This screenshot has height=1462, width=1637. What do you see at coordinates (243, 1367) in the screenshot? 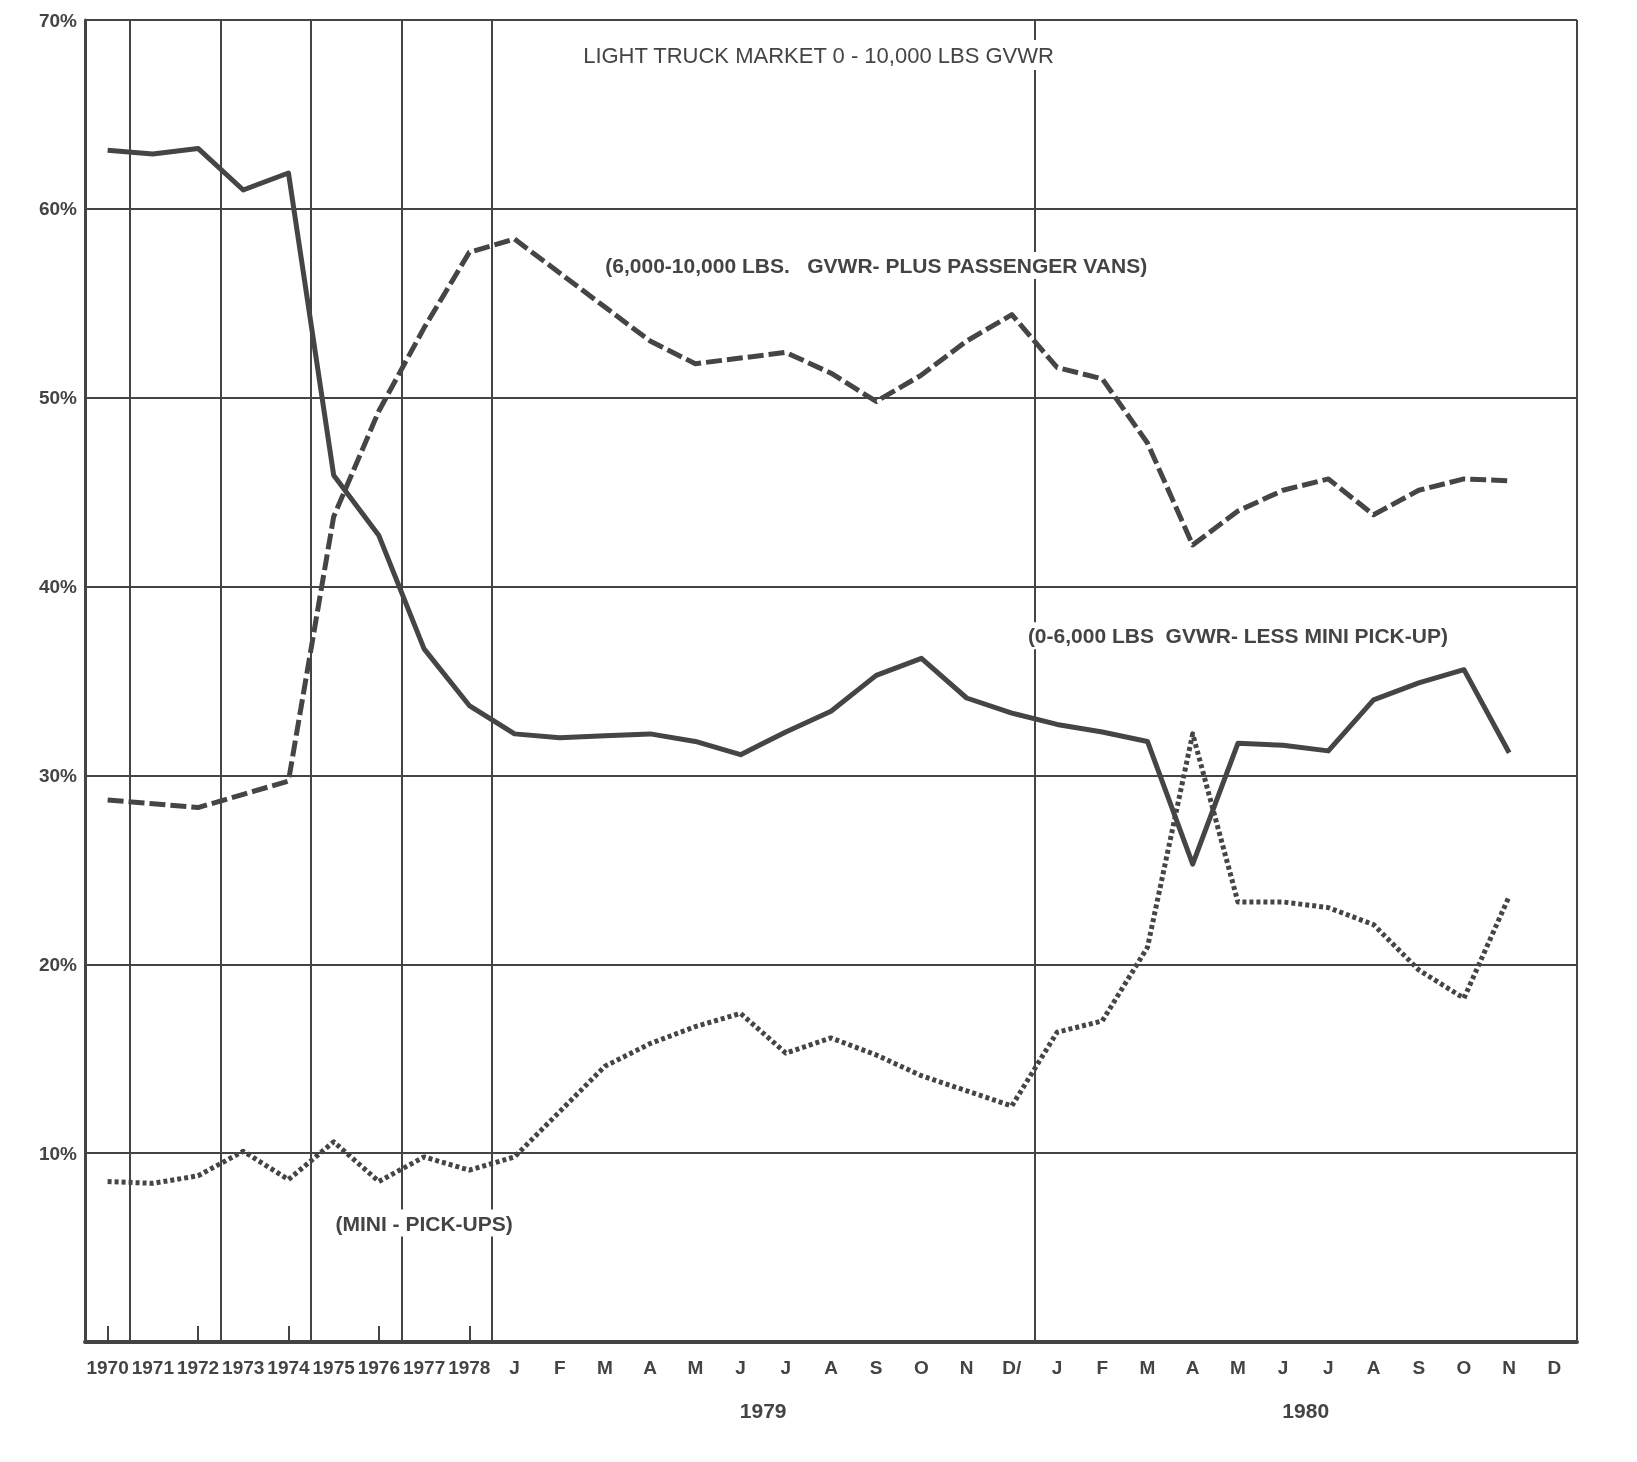
I see `x-tick-label: 1973` at bounding box center [243, 1367].